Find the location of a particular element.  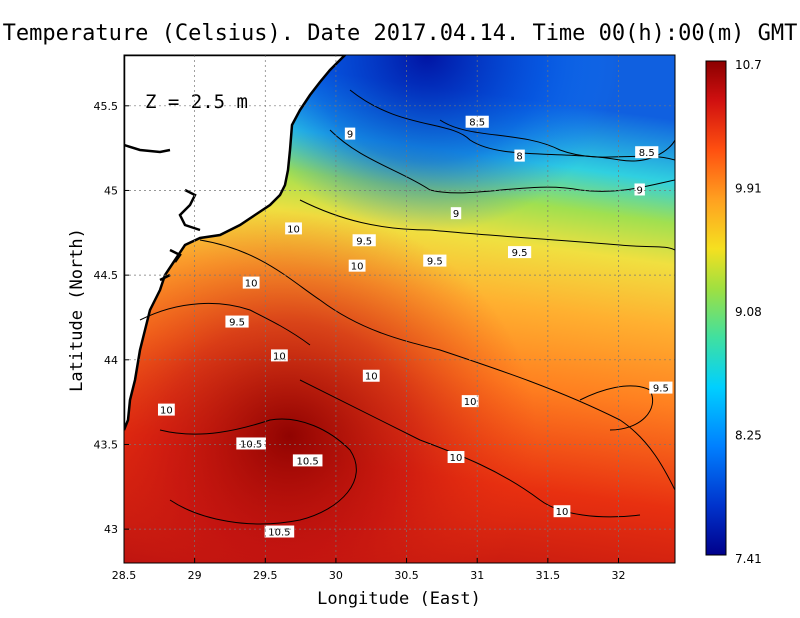

x-axis-ticks: 28.5 29 29.5 30 30.5 31 31.5 32 is located at coordinates (368, 570).